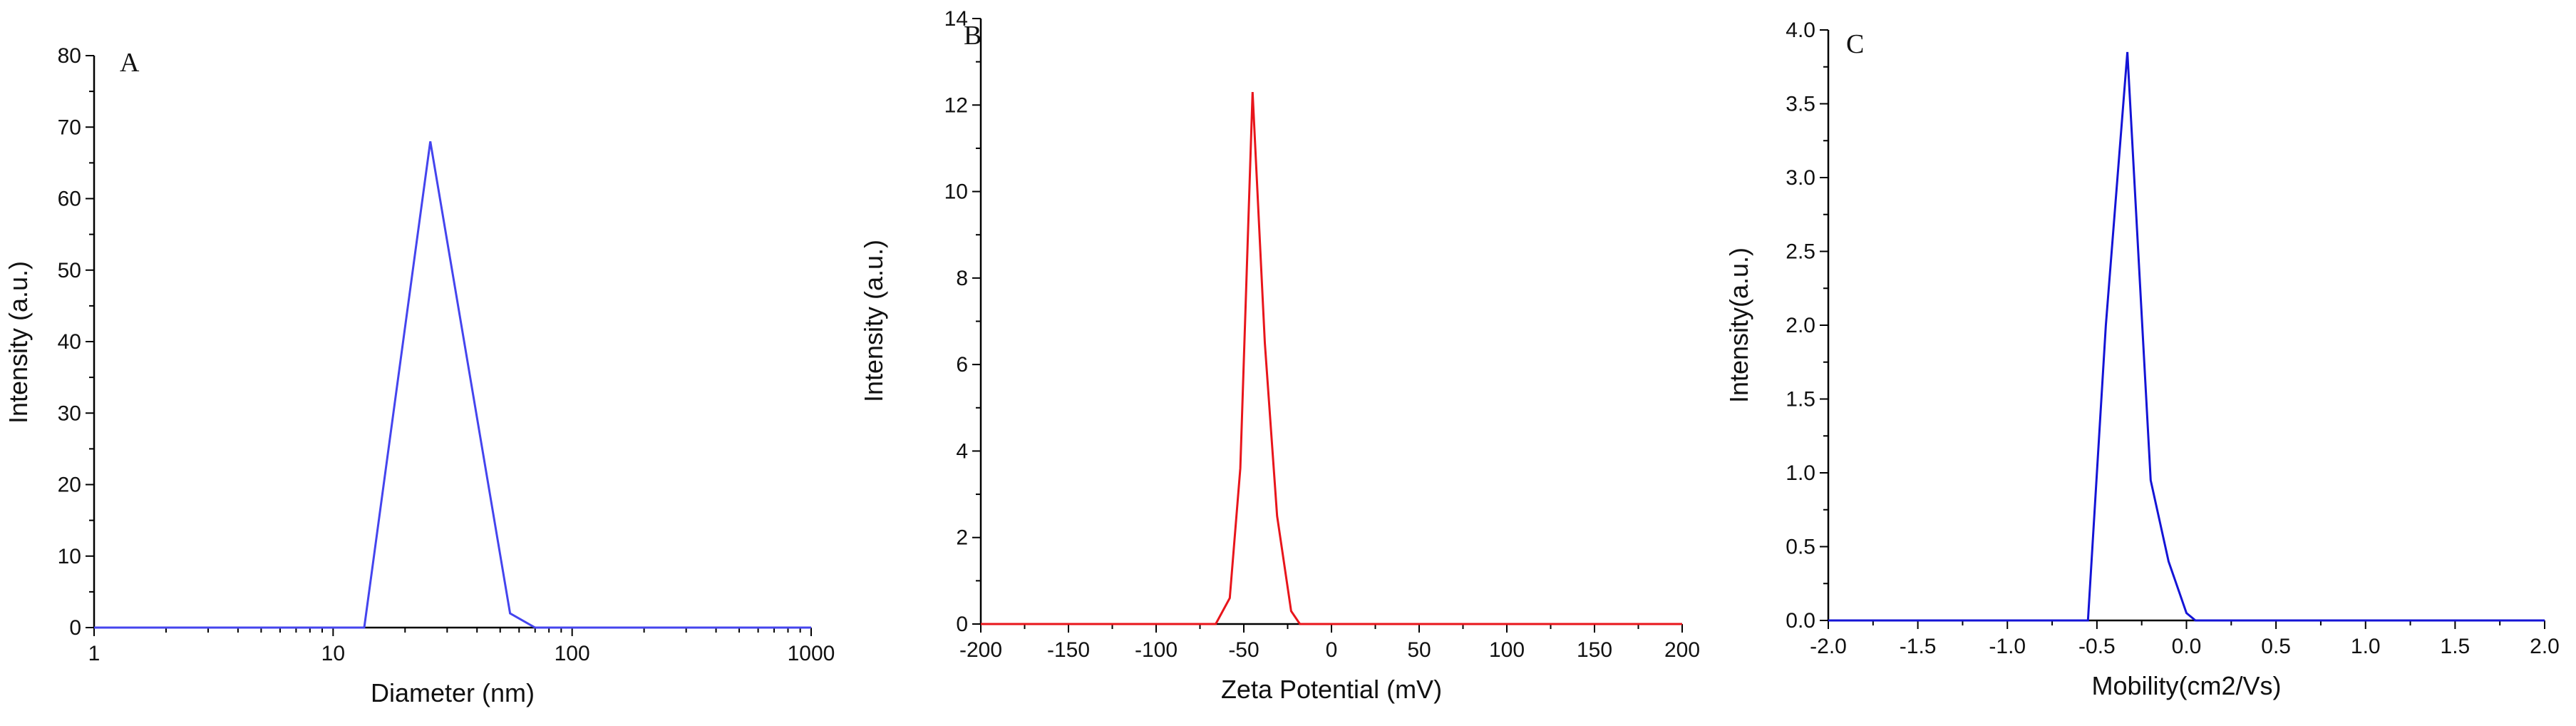  Describe the element at coordinates (1738, 325) in the screenshot. I see `panel-c-y-axis-title: Intensity(a.u.)` at that location.